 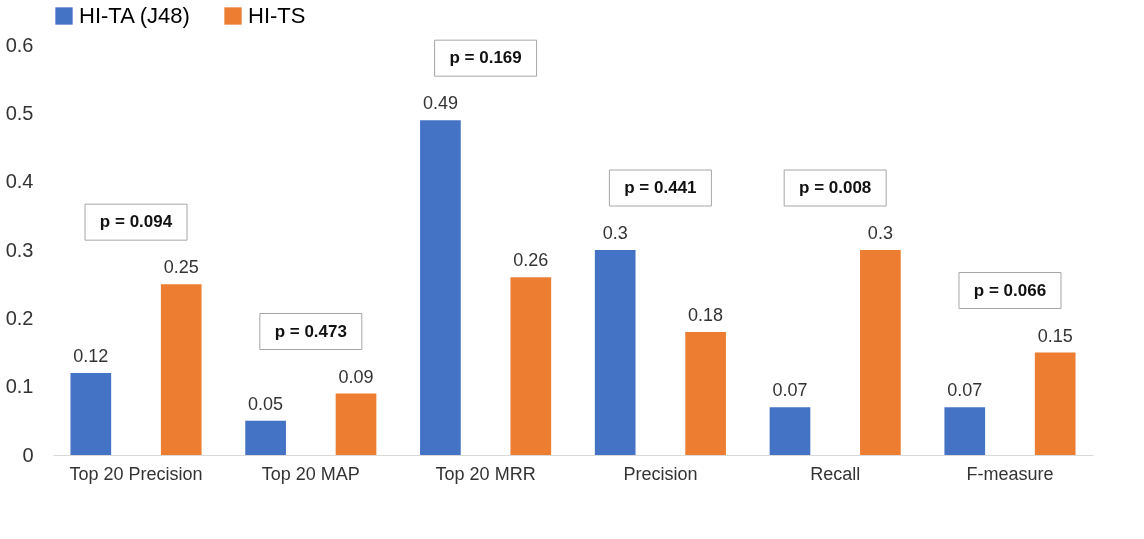 What do you see at coordinates (1055, 335) in the screenshot?
I see `data-label: 0.15` at bounding box center [1055, 335].